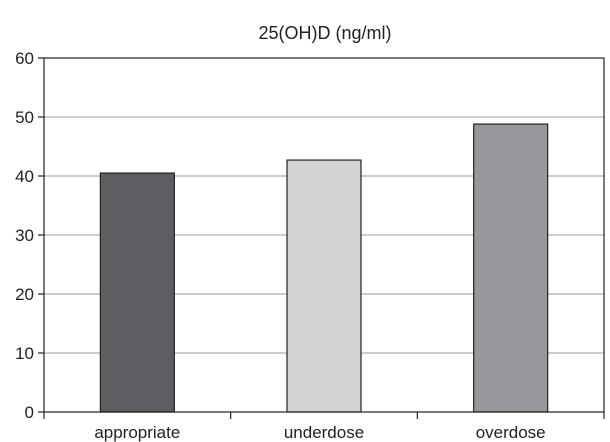 The width and height of the screenshot is (610, 442). Describe the element at coordinates (24, 176) in the screenshot. I see `y-tick-label-40: 40` at that location.